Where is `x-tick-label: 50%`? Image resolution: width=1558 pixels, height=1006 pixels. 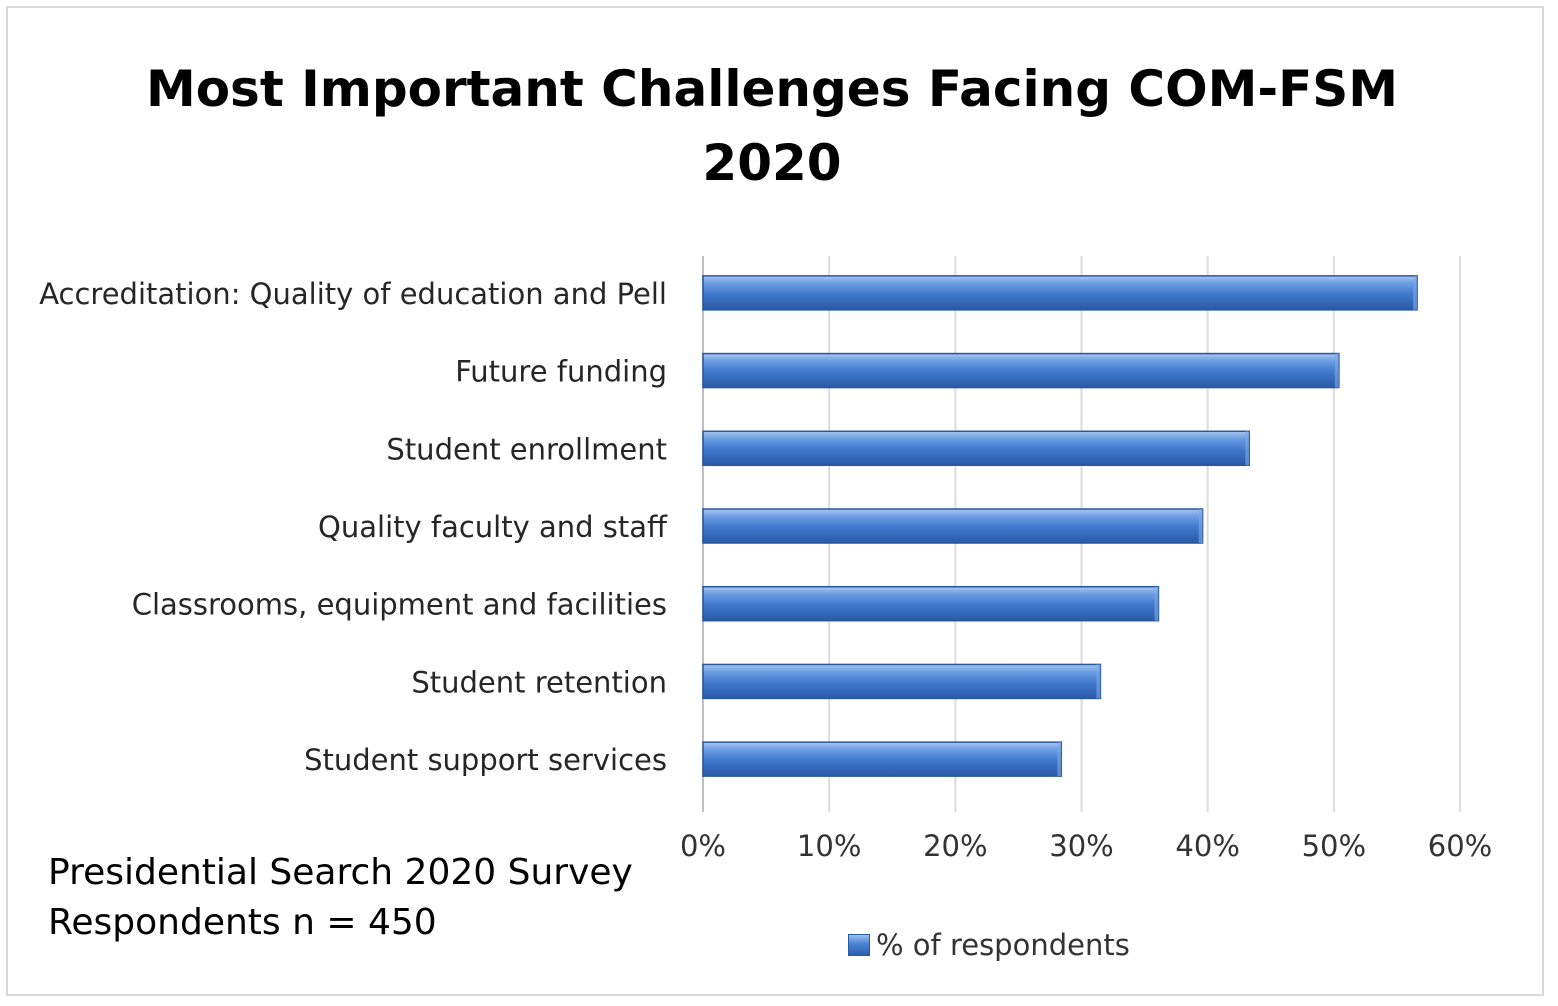
x-tick-label: 50% is located at coordinates (1334, 846).